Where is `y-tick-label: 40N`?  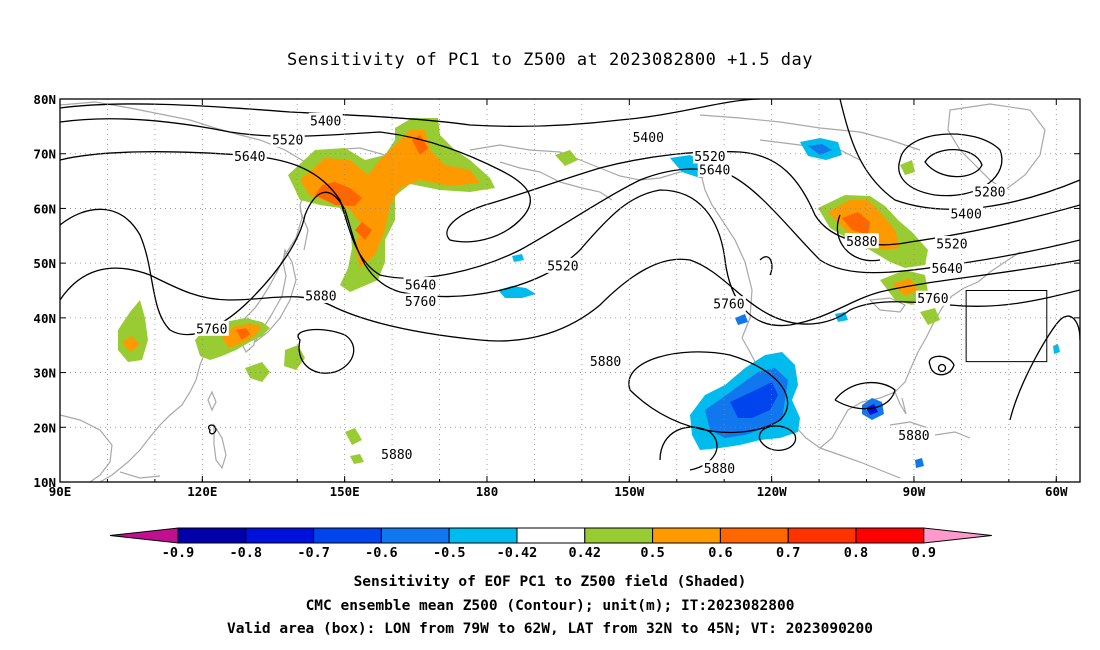
y-tick-label: 40N is located at coordinates (44, 318).